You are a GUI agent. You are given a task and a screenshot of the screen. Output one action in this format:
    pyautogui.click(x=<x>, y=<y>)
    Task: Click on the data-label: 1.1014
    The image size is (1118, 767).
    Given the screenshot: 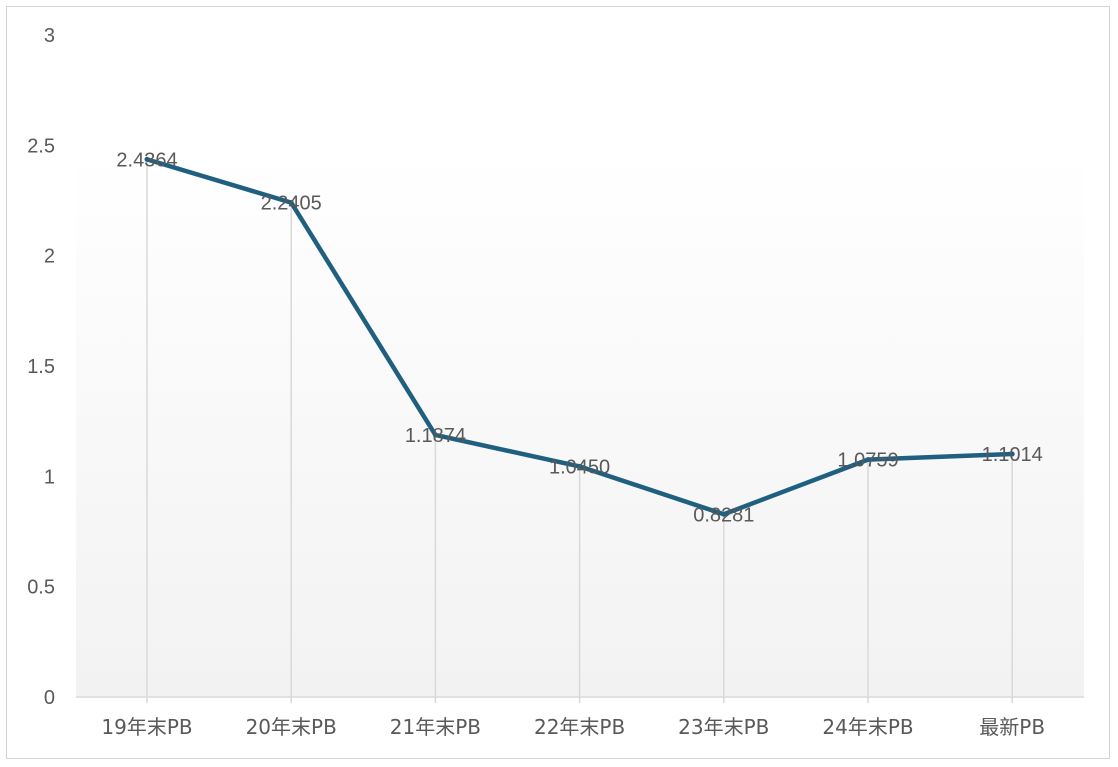 What is the action you would take?
    pyautogui.click(x=1012, y=455)
    